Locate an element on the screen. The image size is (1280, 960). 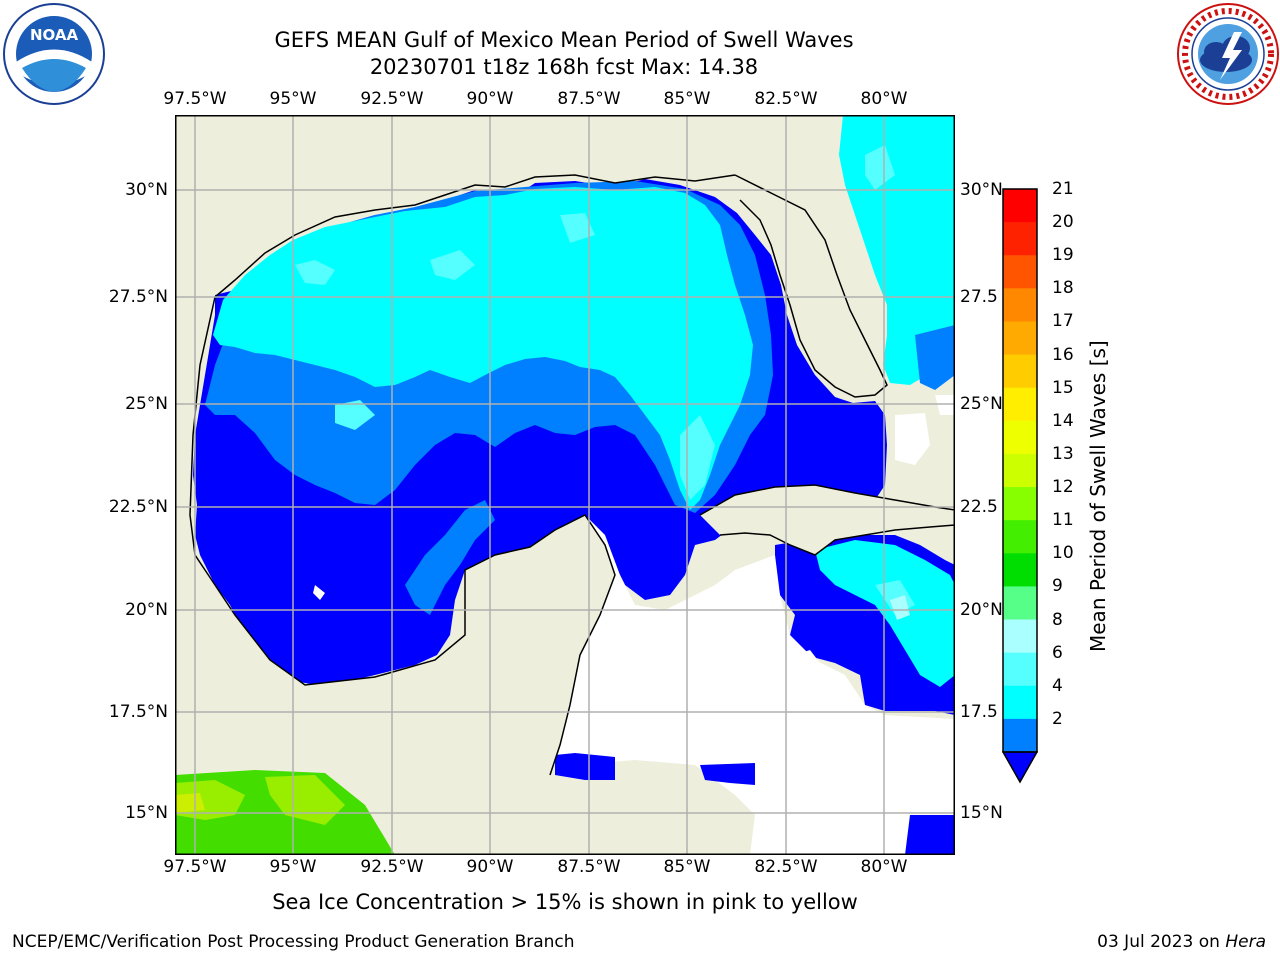
lon-tick-bottom: 92.5°W is located at coordinates (392, 867).